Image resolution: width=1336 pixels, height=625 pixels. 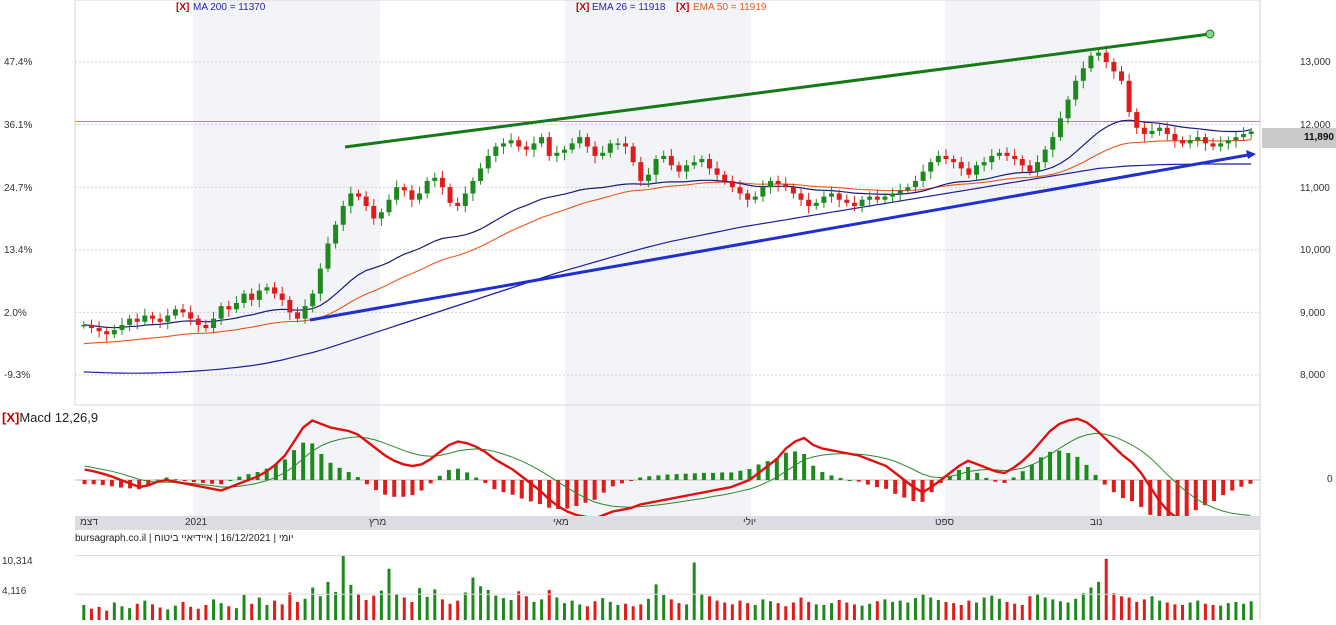 What do you see at coordinates (1330, 479) in the screenshot?
I see `macd-zero-tick: 0` at bounding box center [1330, 479].